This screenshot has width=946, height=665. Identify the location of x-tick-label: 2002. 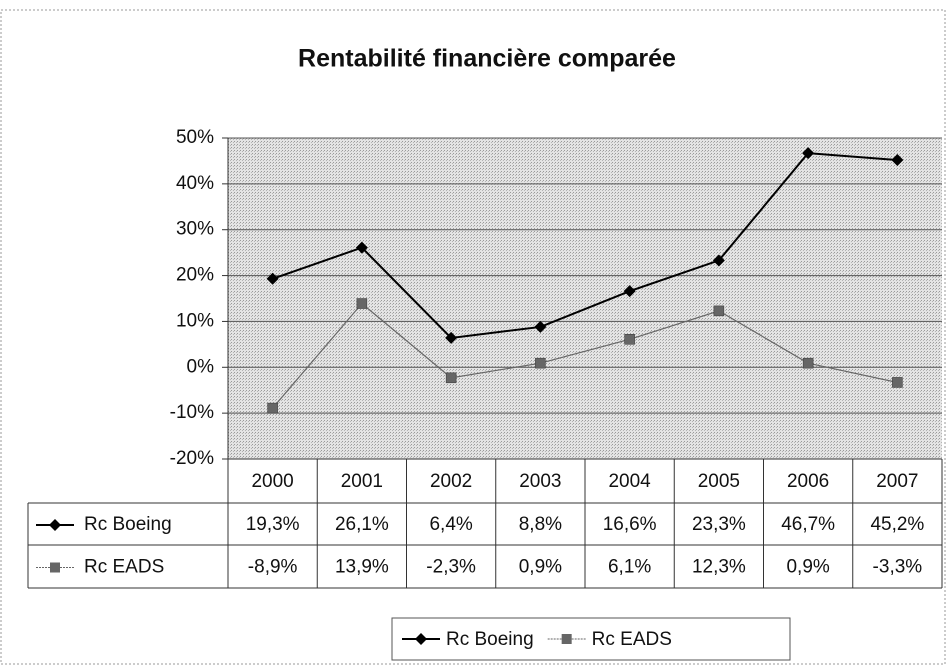
(451, 481).